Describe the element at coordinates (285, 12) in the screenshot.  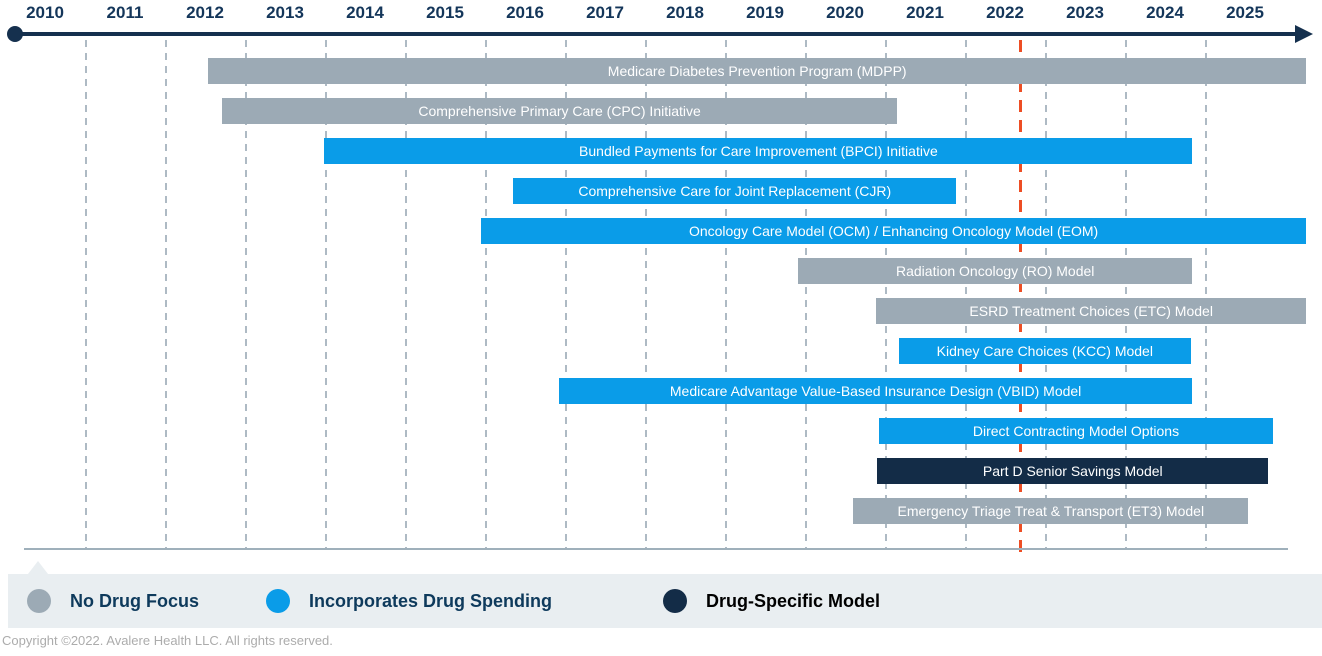
I see `year-label: 2013` at that location.